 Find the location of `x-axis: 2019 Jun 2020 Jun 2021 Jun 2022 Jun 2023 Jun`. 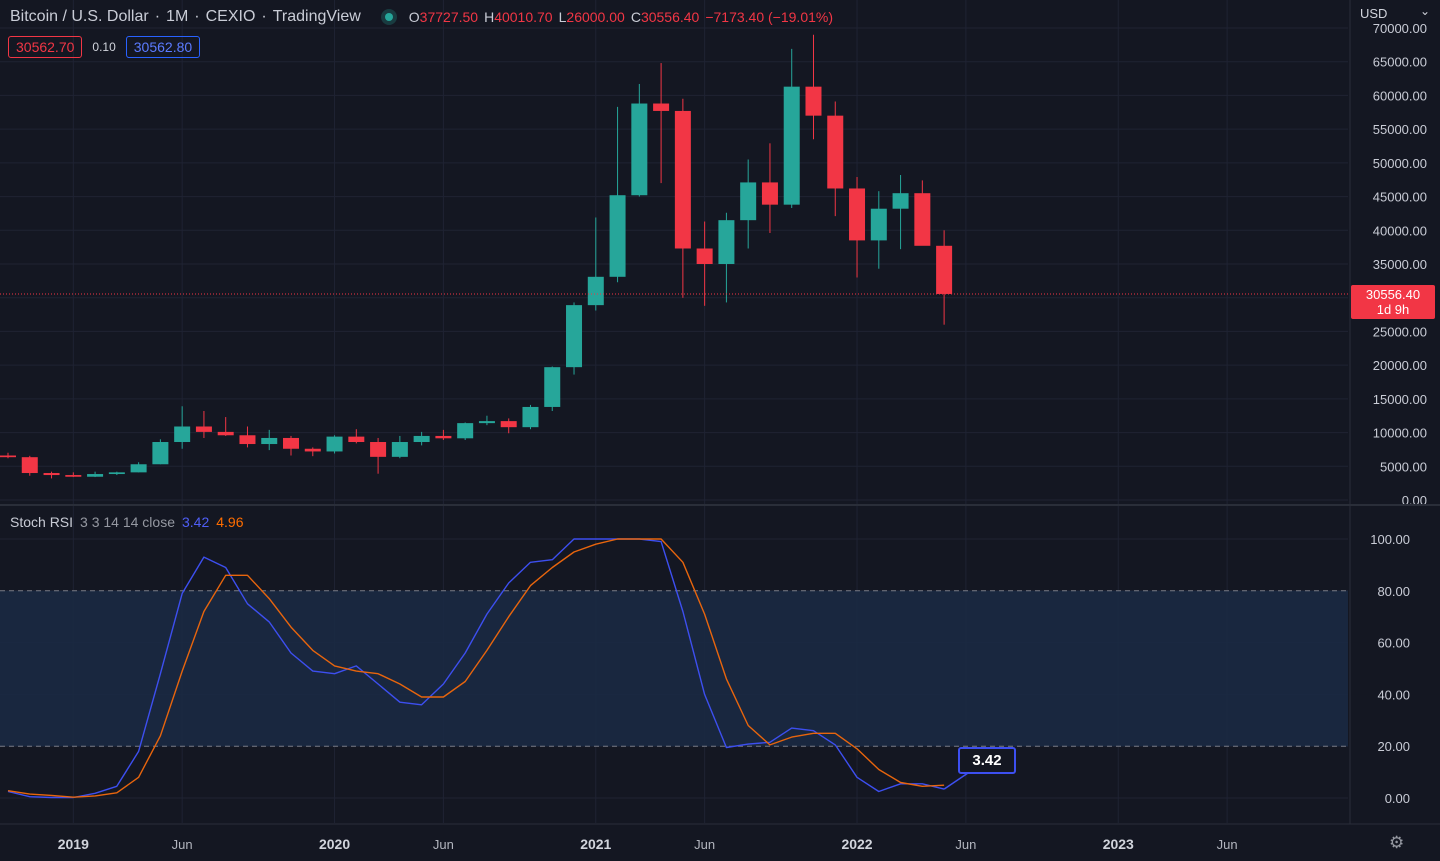

x-axis: 2019 Jun 2020 Jun 2021 Jun 2022 Jun 2023 Jun is located at coordinates (648, 844).